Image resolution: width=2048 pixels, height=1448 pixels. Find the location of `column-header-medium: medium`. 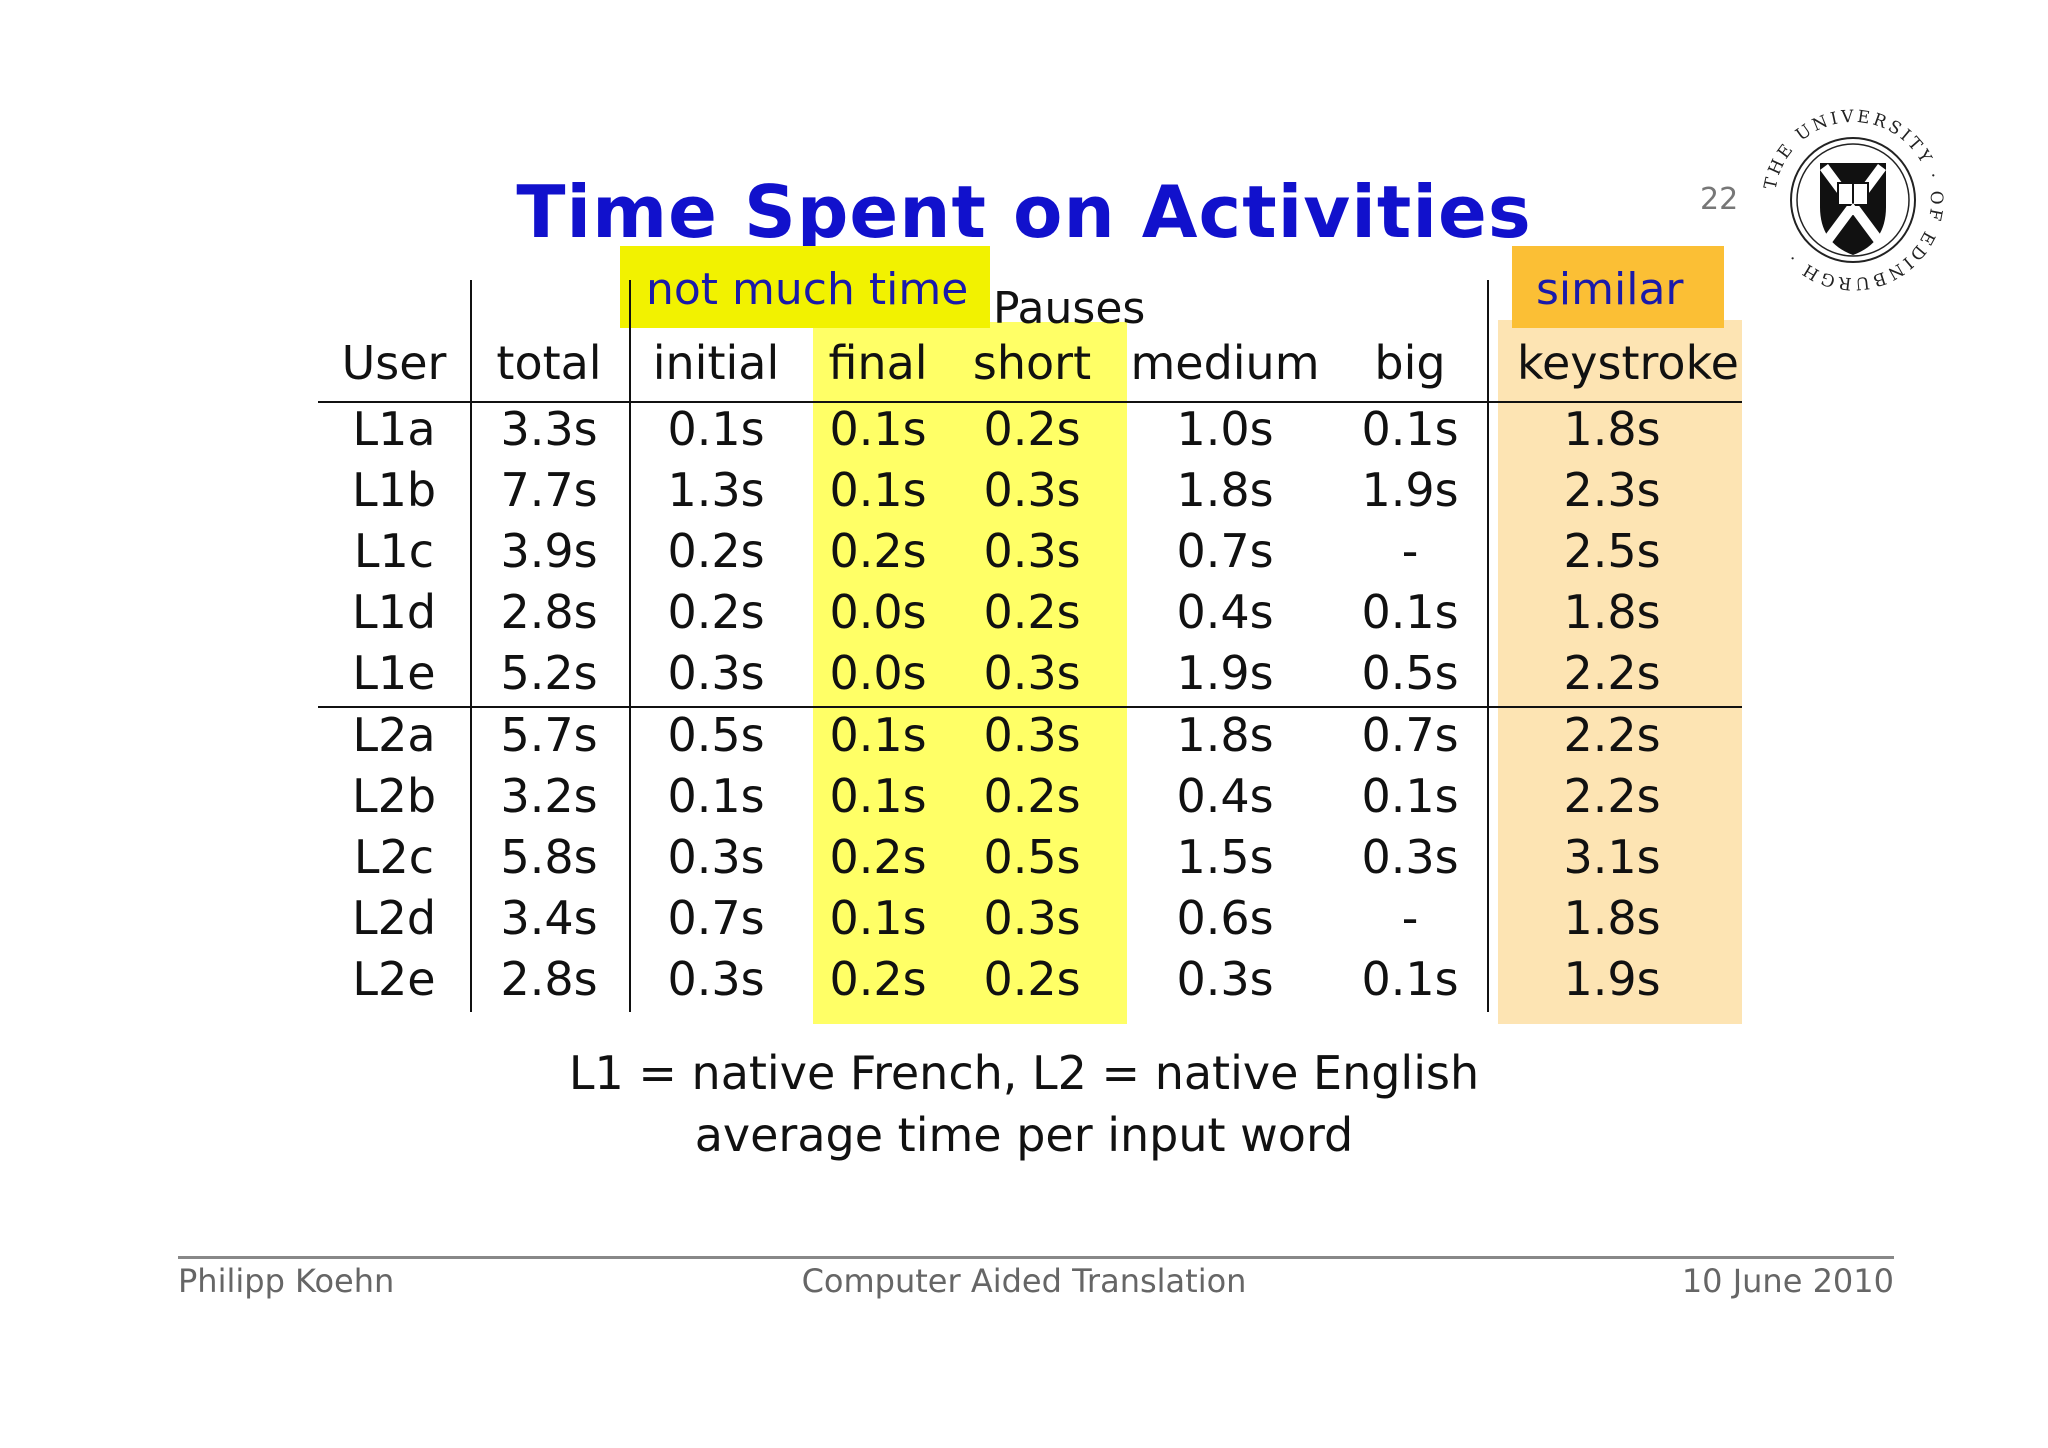

column-header-medium: medium is located at coordinates (1225, 363).